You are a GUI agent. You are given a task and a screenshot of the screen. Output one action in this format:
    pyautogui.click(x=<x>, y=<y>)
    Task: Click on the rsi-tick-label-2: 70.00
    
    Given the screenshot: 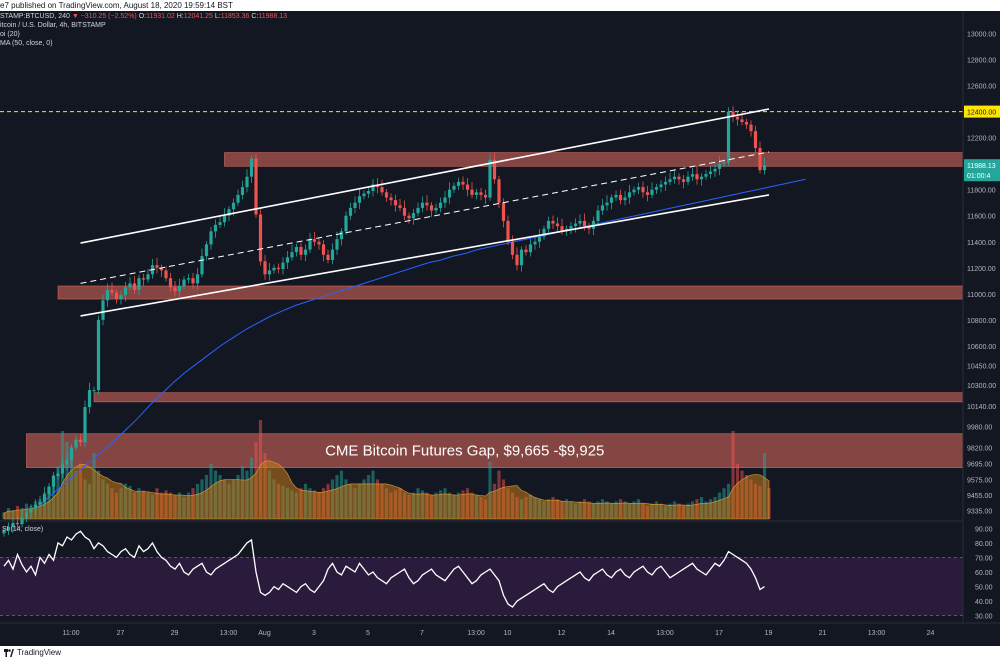 What is the action you would take?
    pyautogui.click(x=984, y=558)
    